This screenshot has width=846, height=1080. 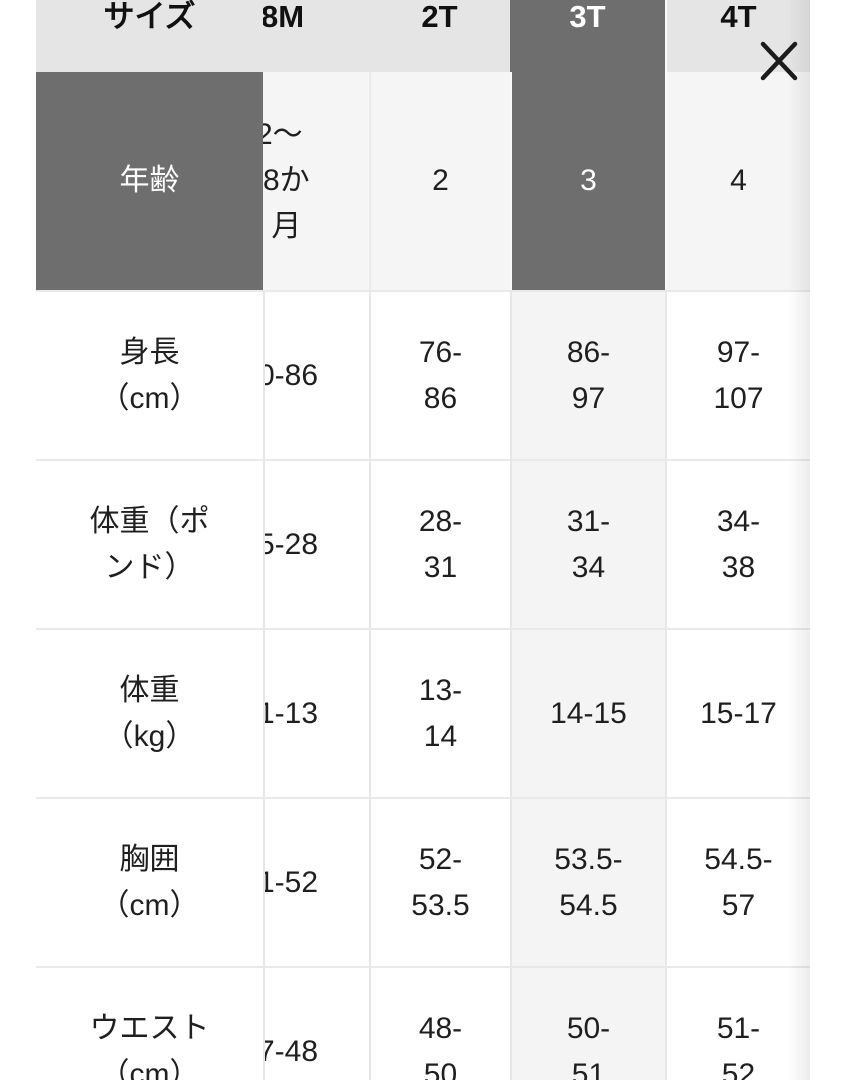 What do you see at coordinates (149, 374) in the screenshot?
I see `row-label-1: 身長 （cm）` at bounding box center [149, 374].